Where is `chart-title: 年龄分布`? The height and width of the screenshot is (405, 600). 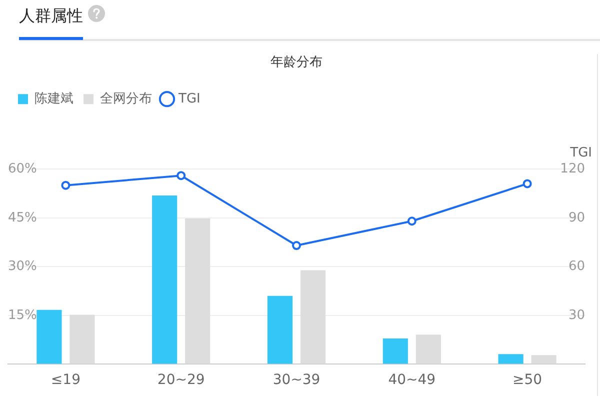 chart-title: 年龄分布 is located at coordinates (296, 62).